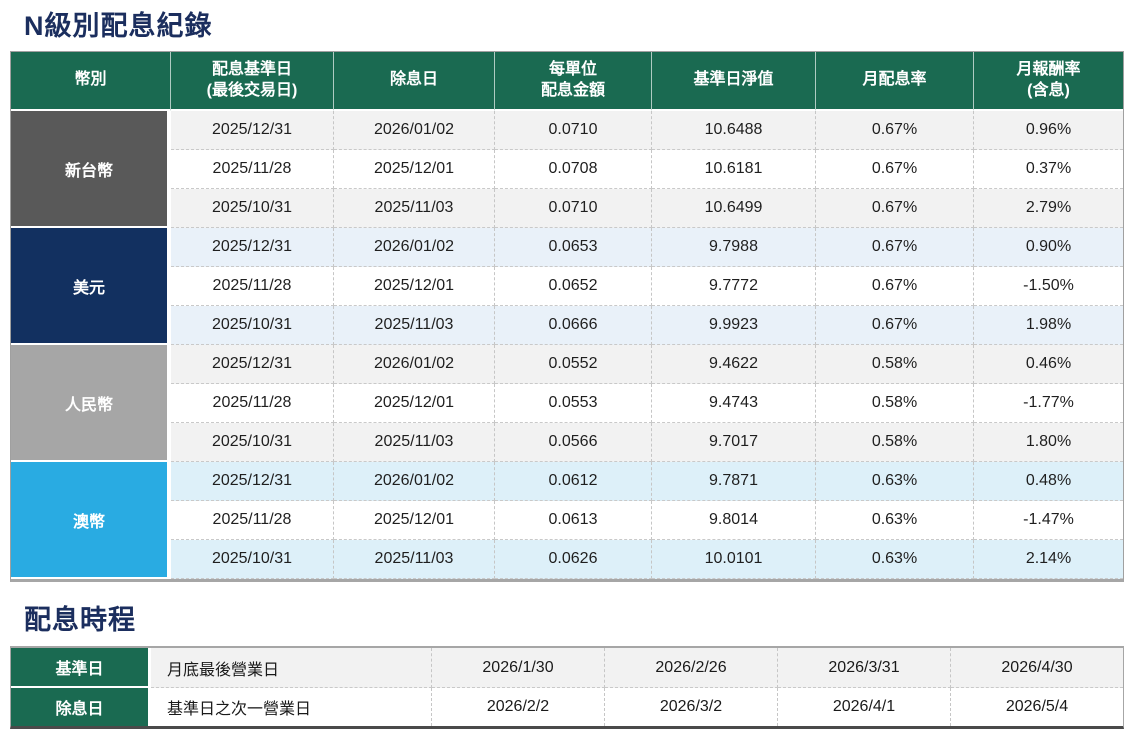  What do you see at coordinates (80, 620) in the screenshot?
I see `schedule-section-title: 配息時程` at bounding box center [80, 620].